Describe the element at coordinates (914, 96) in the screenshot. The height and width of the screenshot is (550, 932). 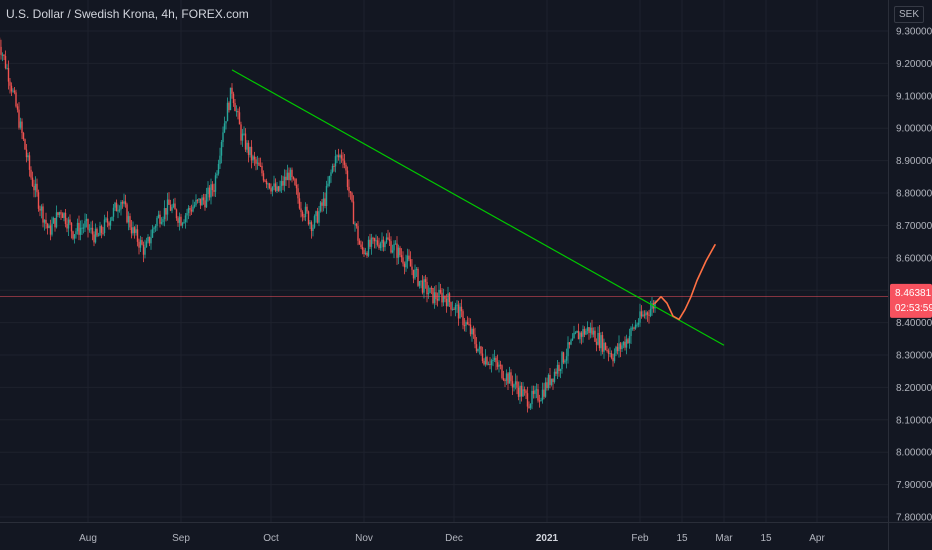
I see `price-tick-label: 9.10000` at that location.